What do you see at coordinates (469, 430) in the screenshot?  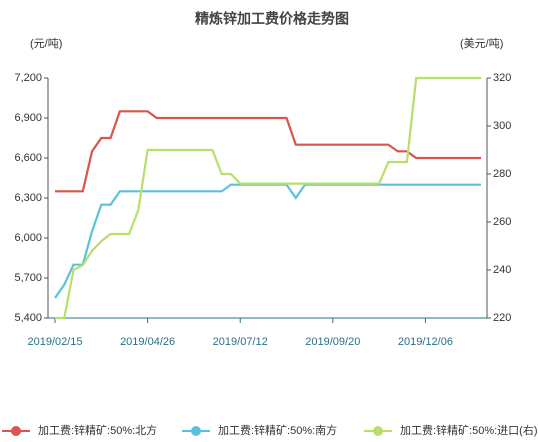 I see `legend-label: 加工费:锌精矿:50%:进口(右)` at bounding box center [469, 430].